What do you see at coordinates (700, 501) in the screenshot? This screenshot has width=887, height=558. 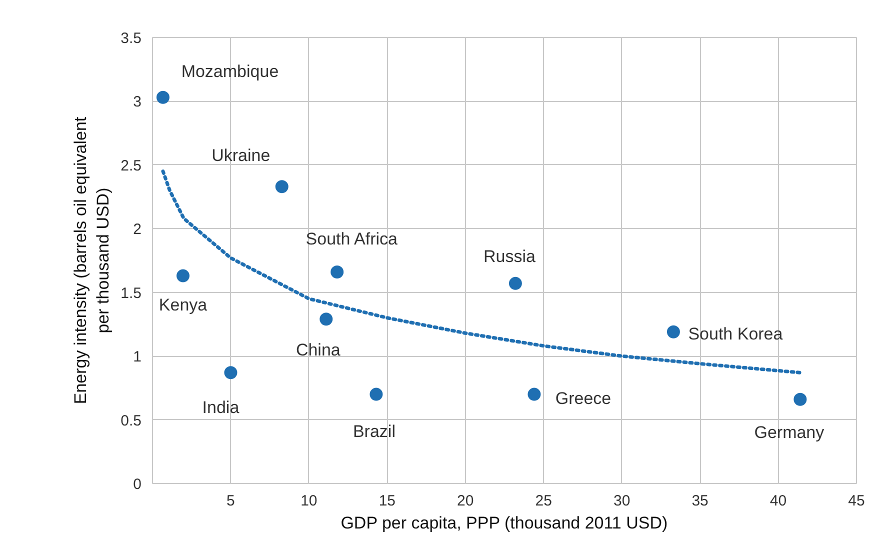 I see `x-tick-label: 35` at bounding box center [700, 501].